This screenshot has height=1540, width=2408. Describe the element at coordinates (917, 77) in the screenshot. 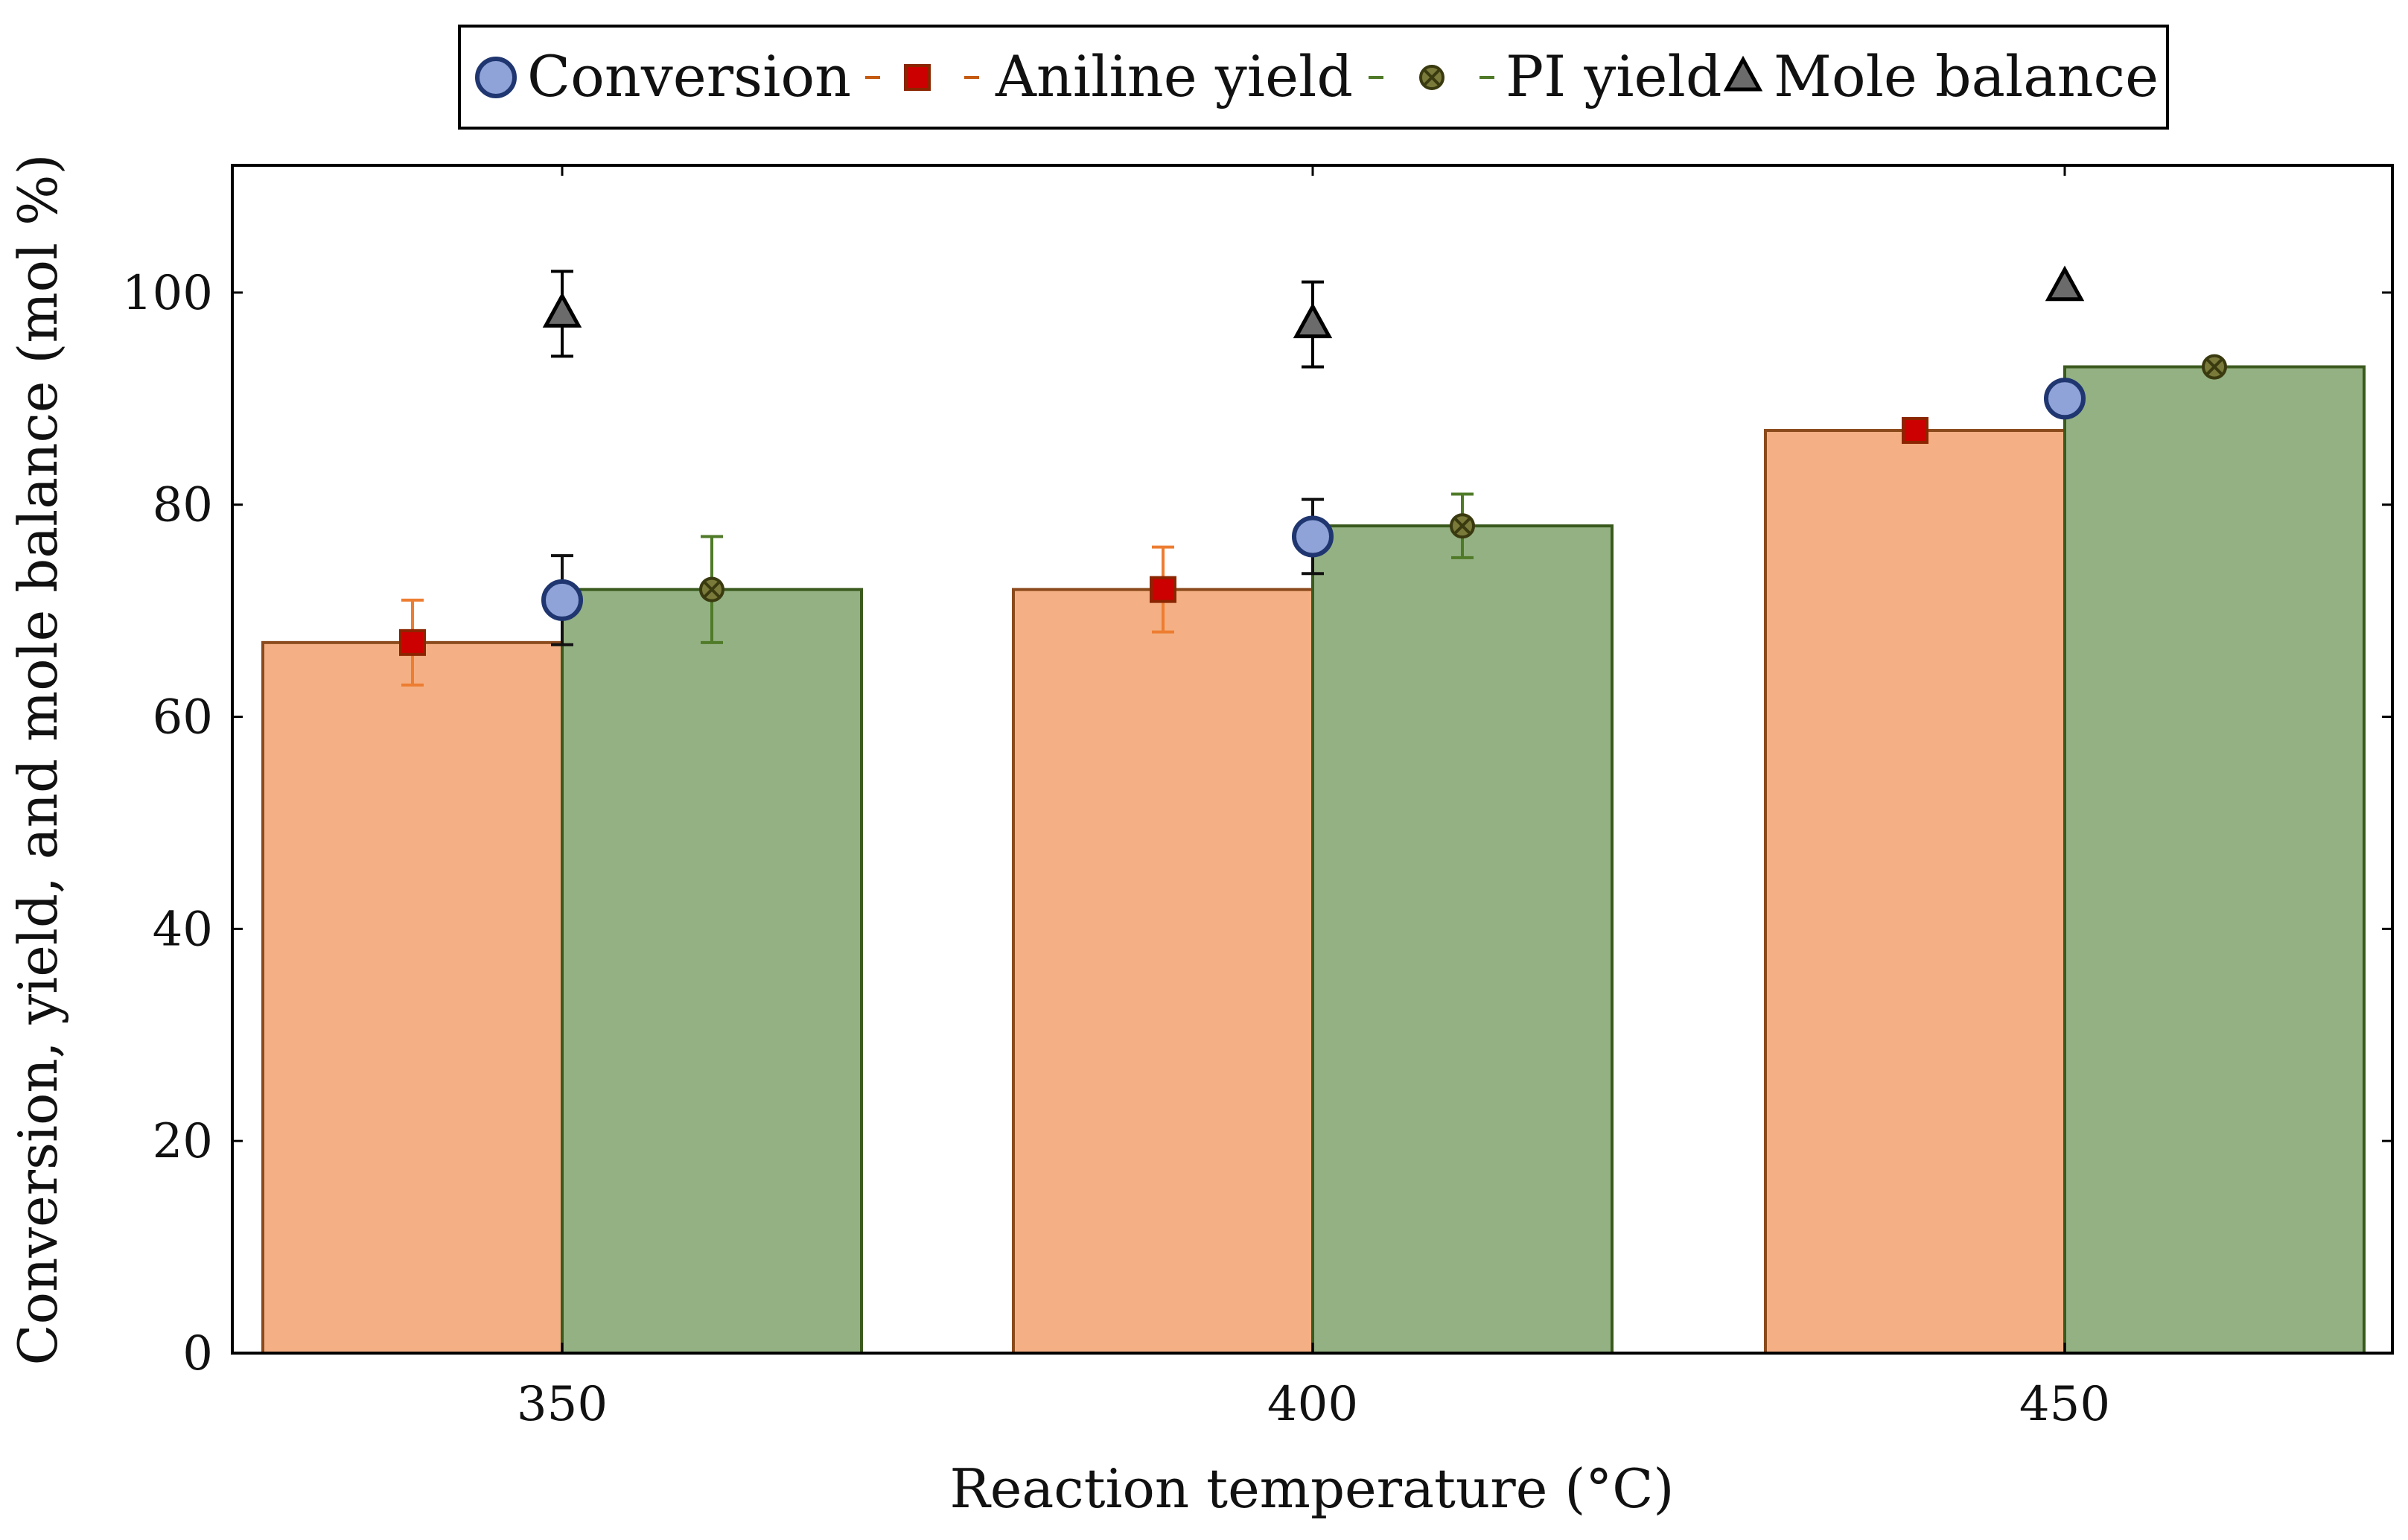

I see `legend-marker-aniline-yield` at that location.